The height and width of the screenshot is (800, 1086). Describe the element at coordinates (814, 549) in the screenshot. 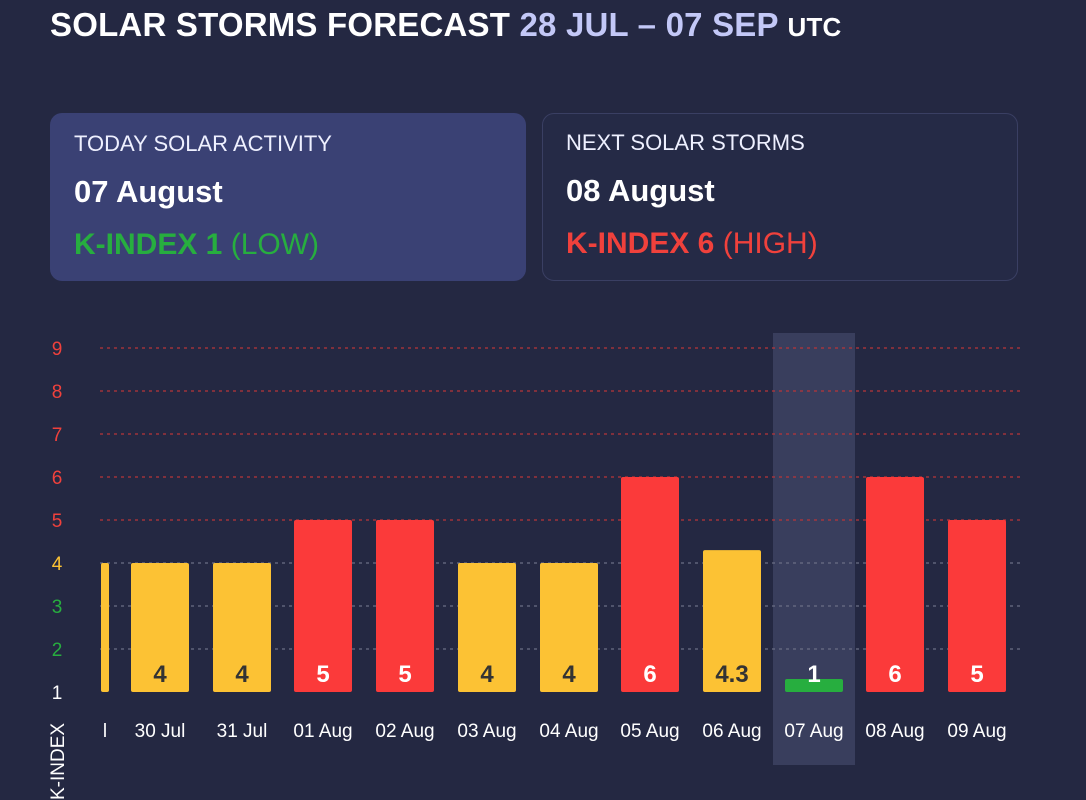

I see `highlight-column` at that location.